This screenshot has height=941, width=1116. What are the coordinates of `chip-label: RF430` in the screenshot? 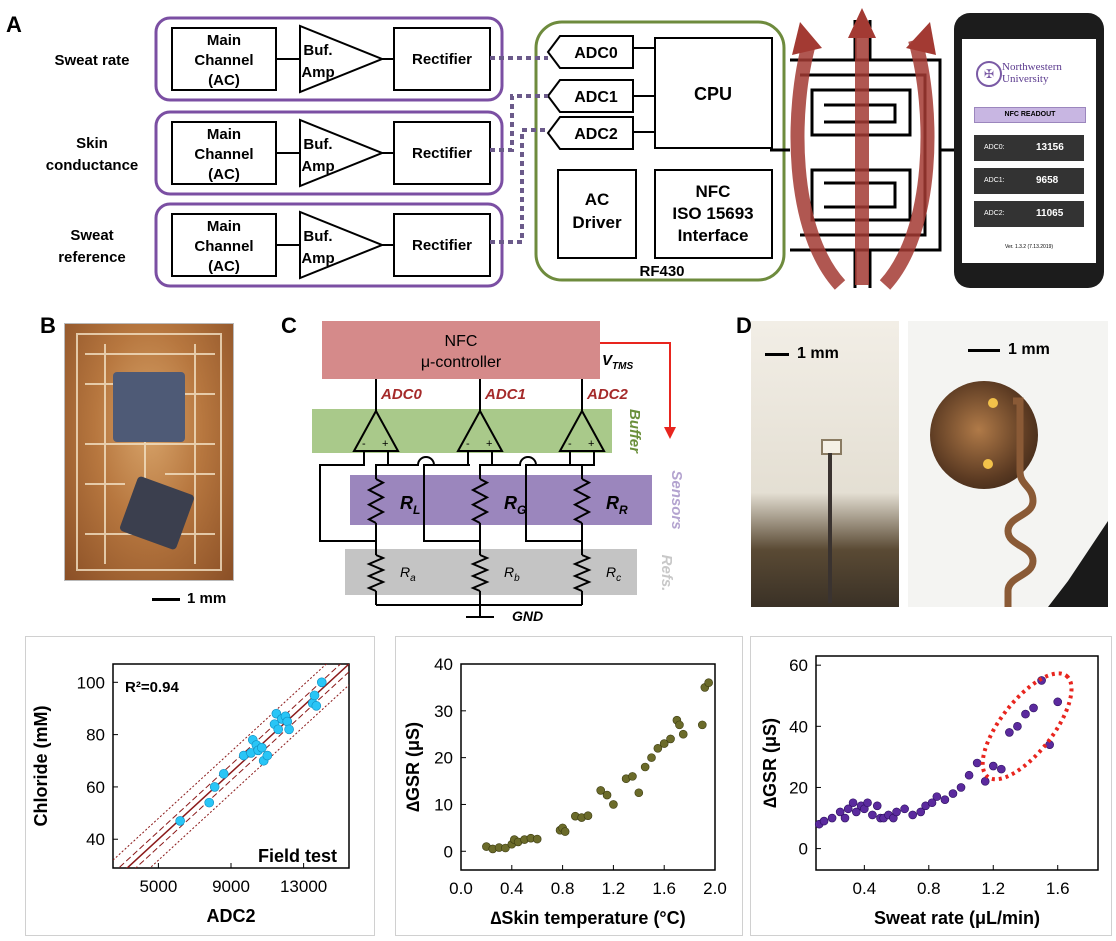 It's located at (661, 271).